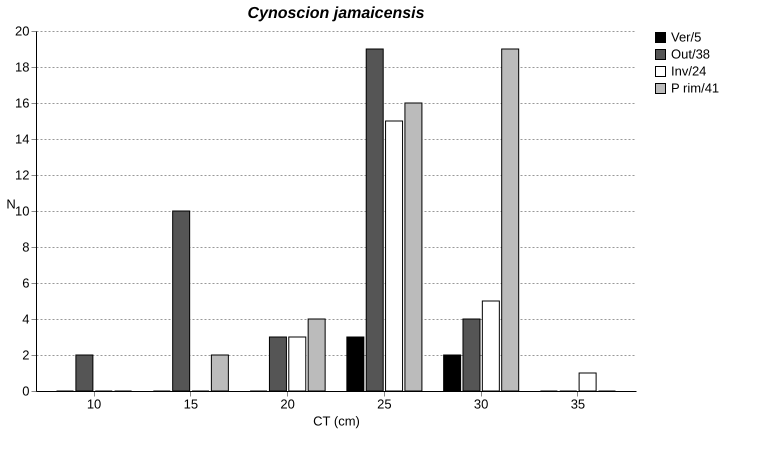 The width and height of the screenshot is (757, 466). I want to click on y-tick-label: 20, so click(22, 31).